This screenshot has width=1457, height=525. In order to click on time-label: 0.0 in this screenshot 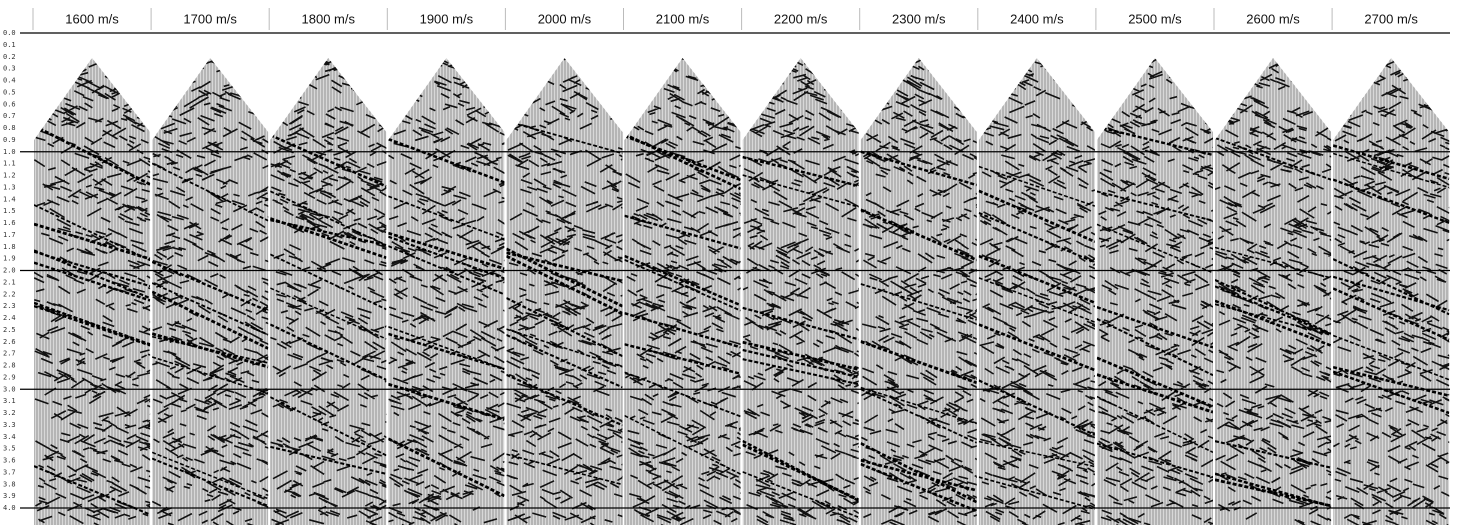, I will do `click(9, 33)`.